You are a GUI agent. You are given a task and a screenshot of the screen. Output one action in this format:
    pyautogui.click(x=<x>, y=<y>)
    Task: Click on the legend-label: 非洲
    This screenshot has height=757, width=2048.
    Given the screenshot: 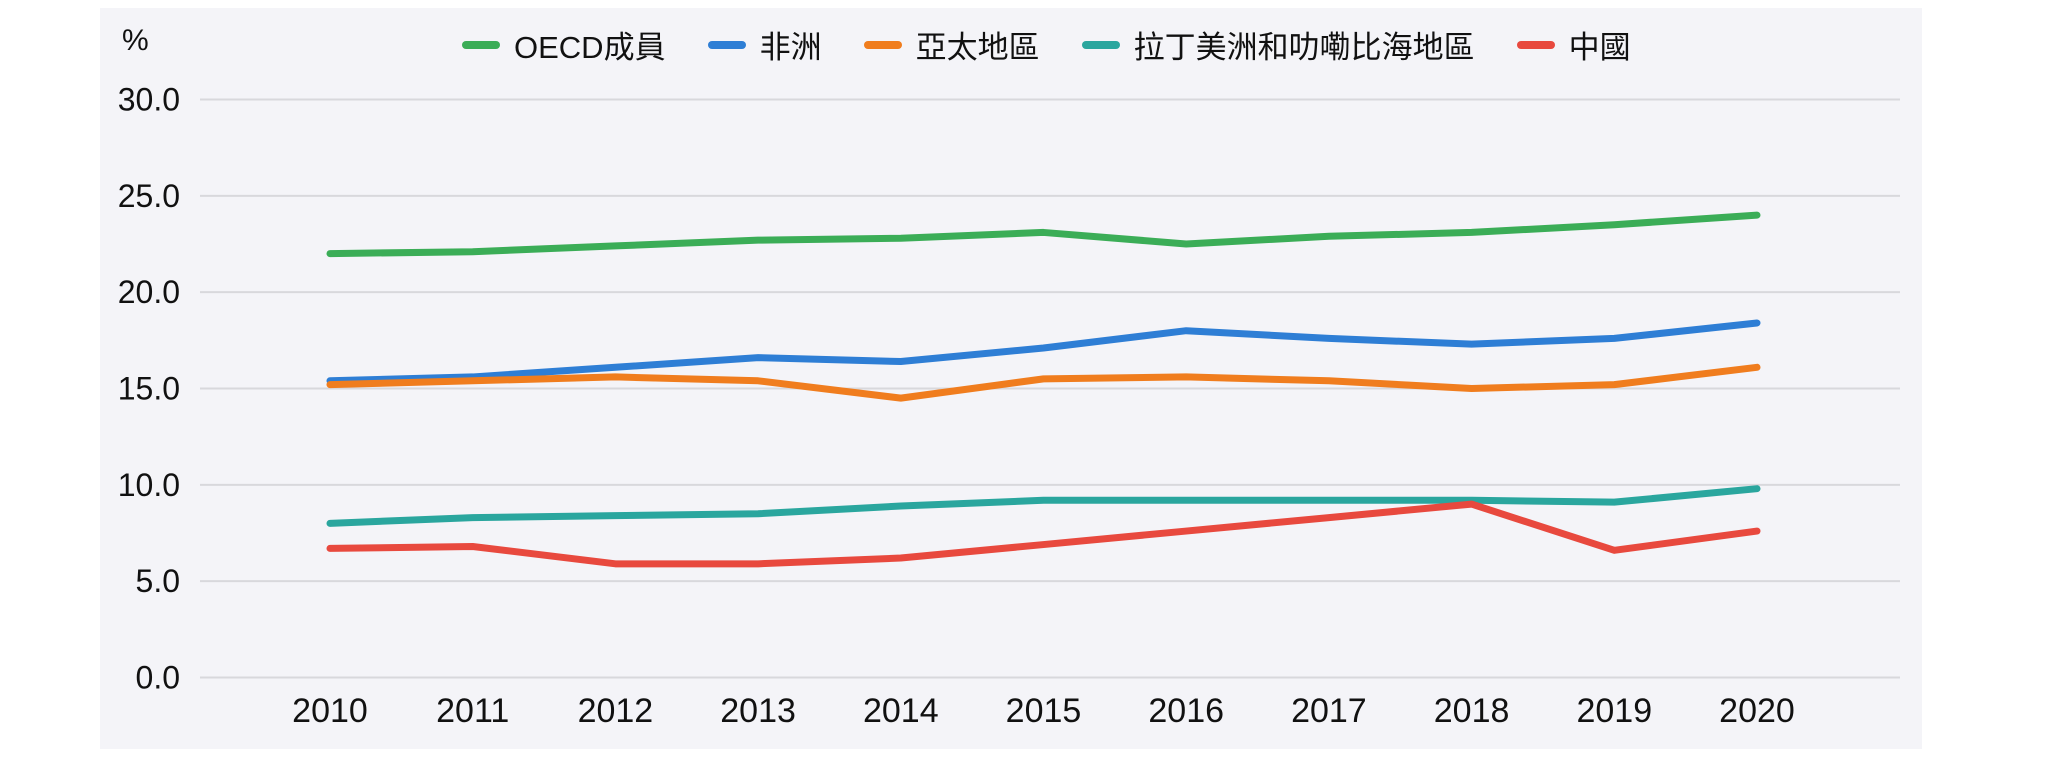 What is the action you would take?
    pyautogui.click(x=790, y=47)
    